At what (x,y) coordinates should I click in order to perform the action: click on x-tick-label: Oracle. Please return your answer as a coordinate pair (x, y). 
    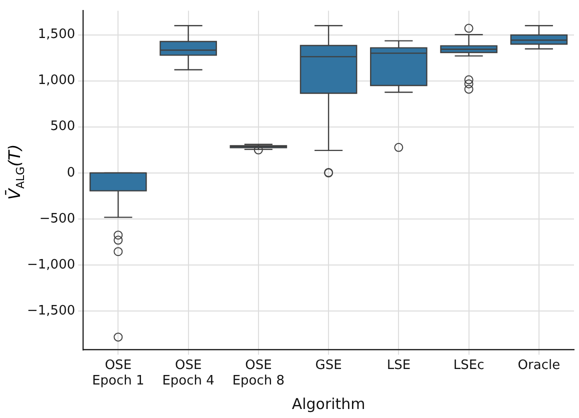
    Looking at the image, I should click on (539, 365).